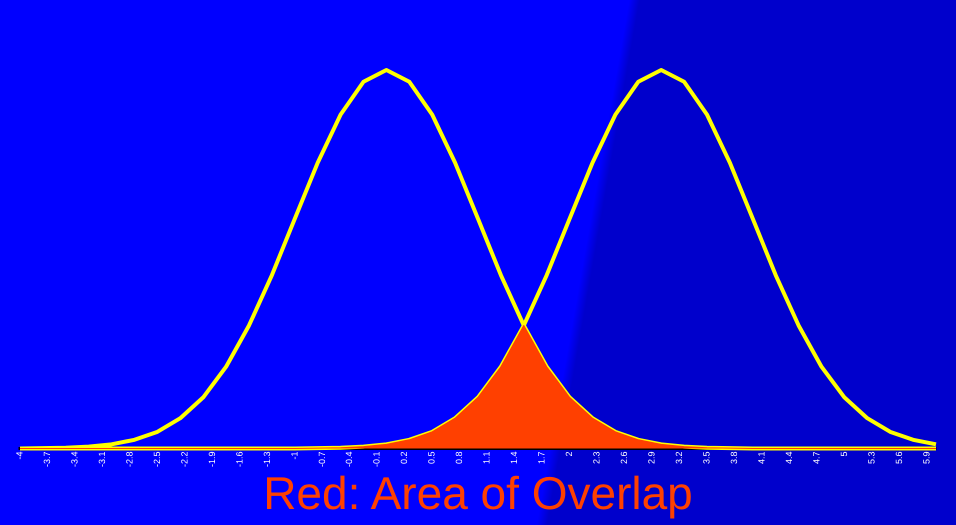 Image resolution: width=956 pixels, height=525 pixels. Describe the element at coordinates (459, 457) in the screenshot. I see `x-tick-label: 0.8` at that location.